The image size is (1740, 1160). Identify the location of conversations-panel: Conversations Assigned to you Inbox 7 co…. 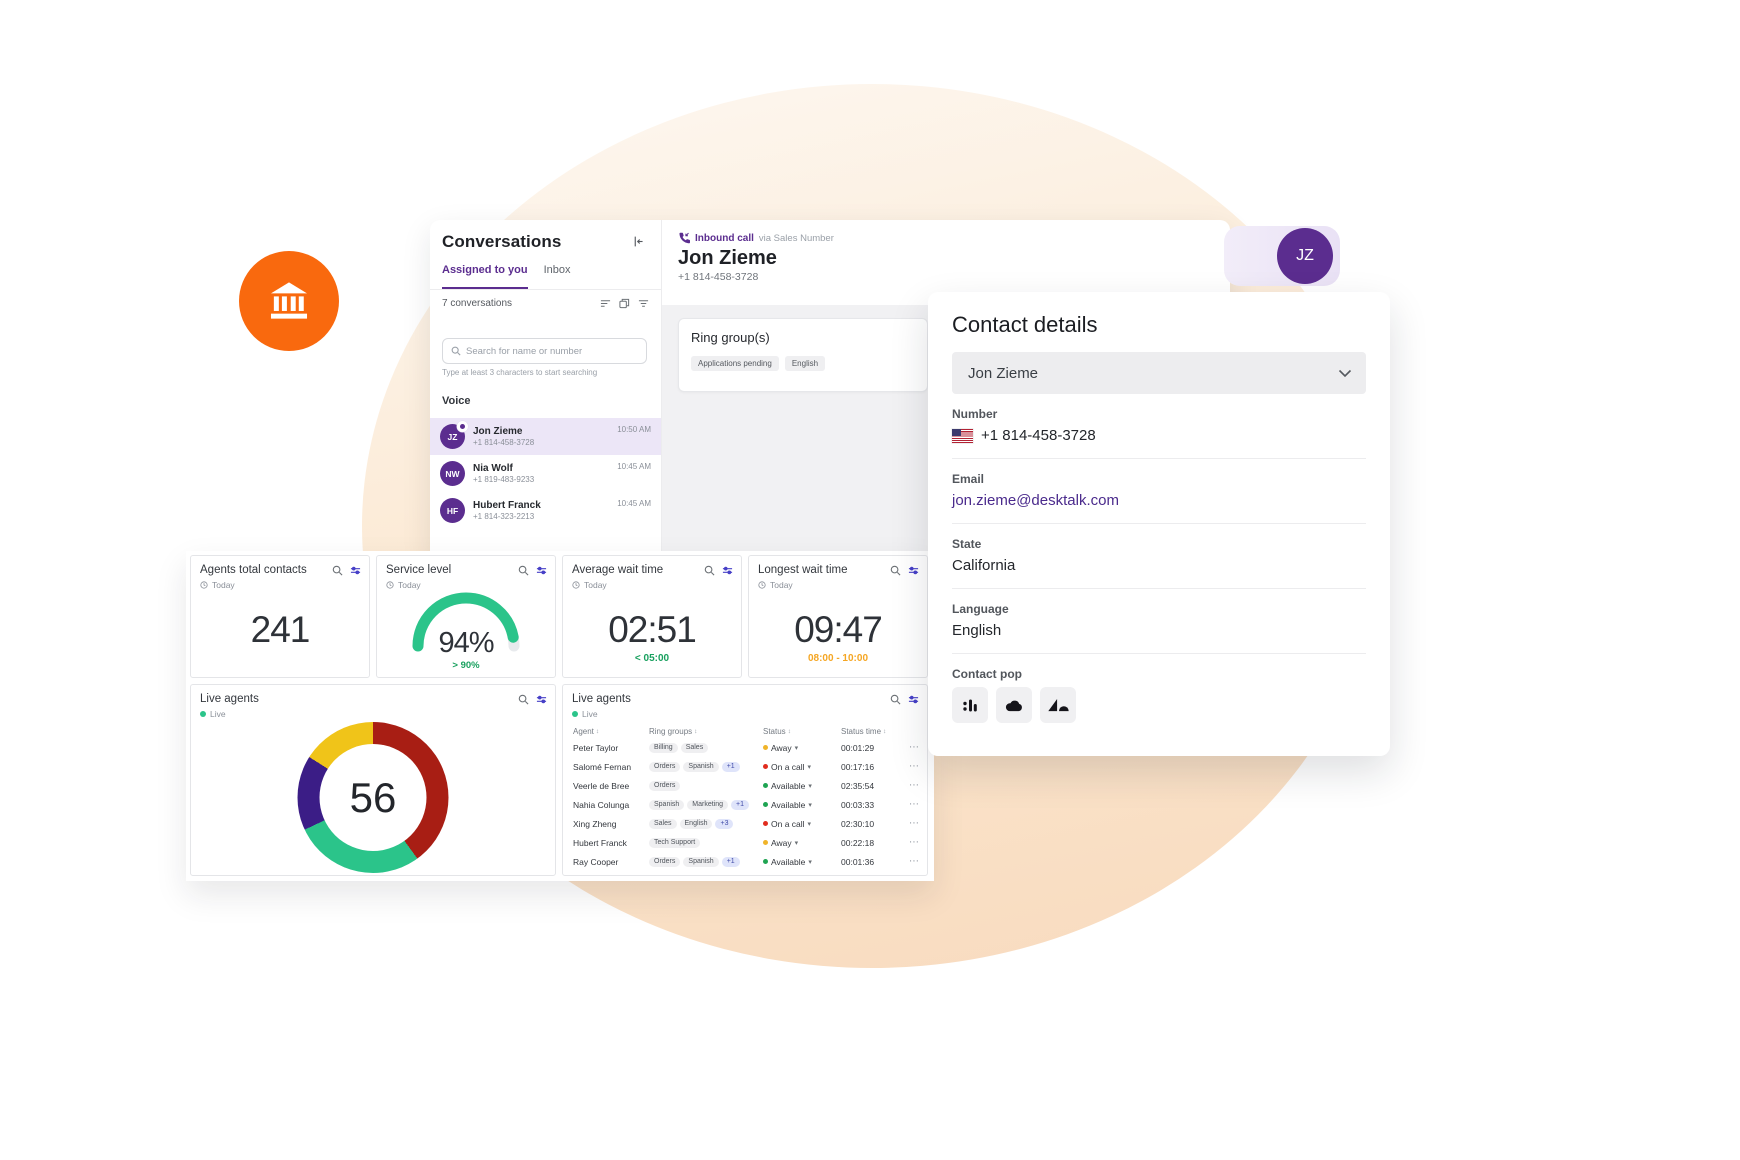
(546, 390).